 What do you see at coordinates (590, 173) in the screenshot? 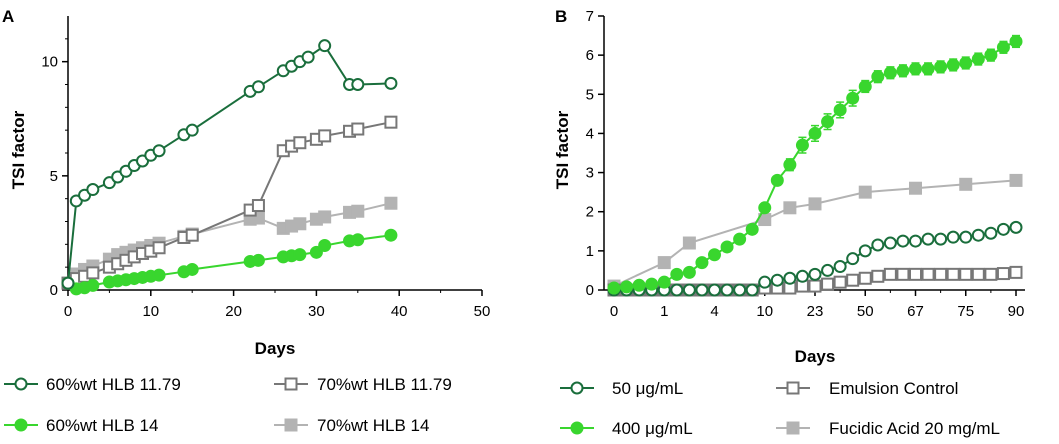
I see `y-tick-label: 3` at bounding box center [590, 173].